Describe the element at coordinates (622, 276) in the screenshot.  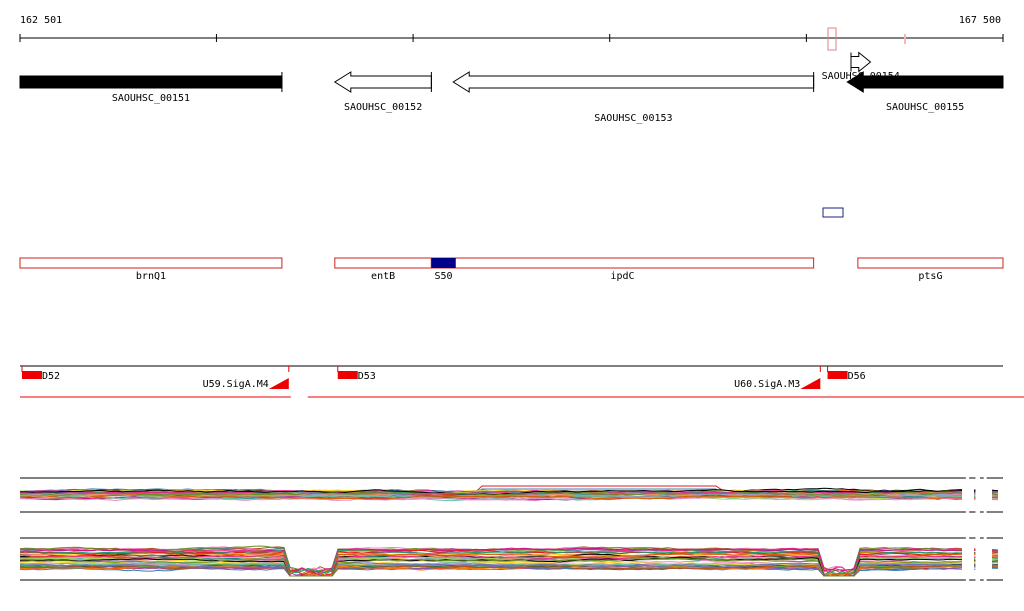
I see `feature-label: ipdC` at that location.